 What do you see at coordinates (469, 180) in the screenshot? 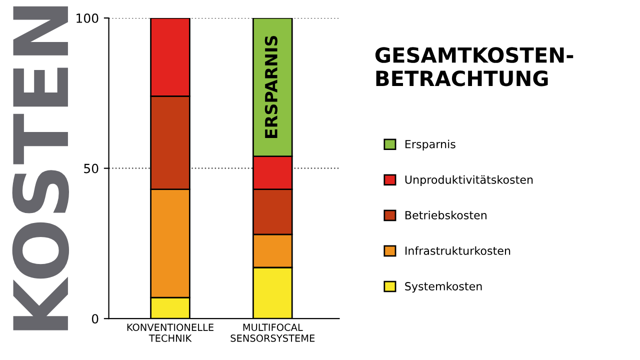
I see `legend-label: Unproduktivitätskosten` at bounding box center [469, 180].